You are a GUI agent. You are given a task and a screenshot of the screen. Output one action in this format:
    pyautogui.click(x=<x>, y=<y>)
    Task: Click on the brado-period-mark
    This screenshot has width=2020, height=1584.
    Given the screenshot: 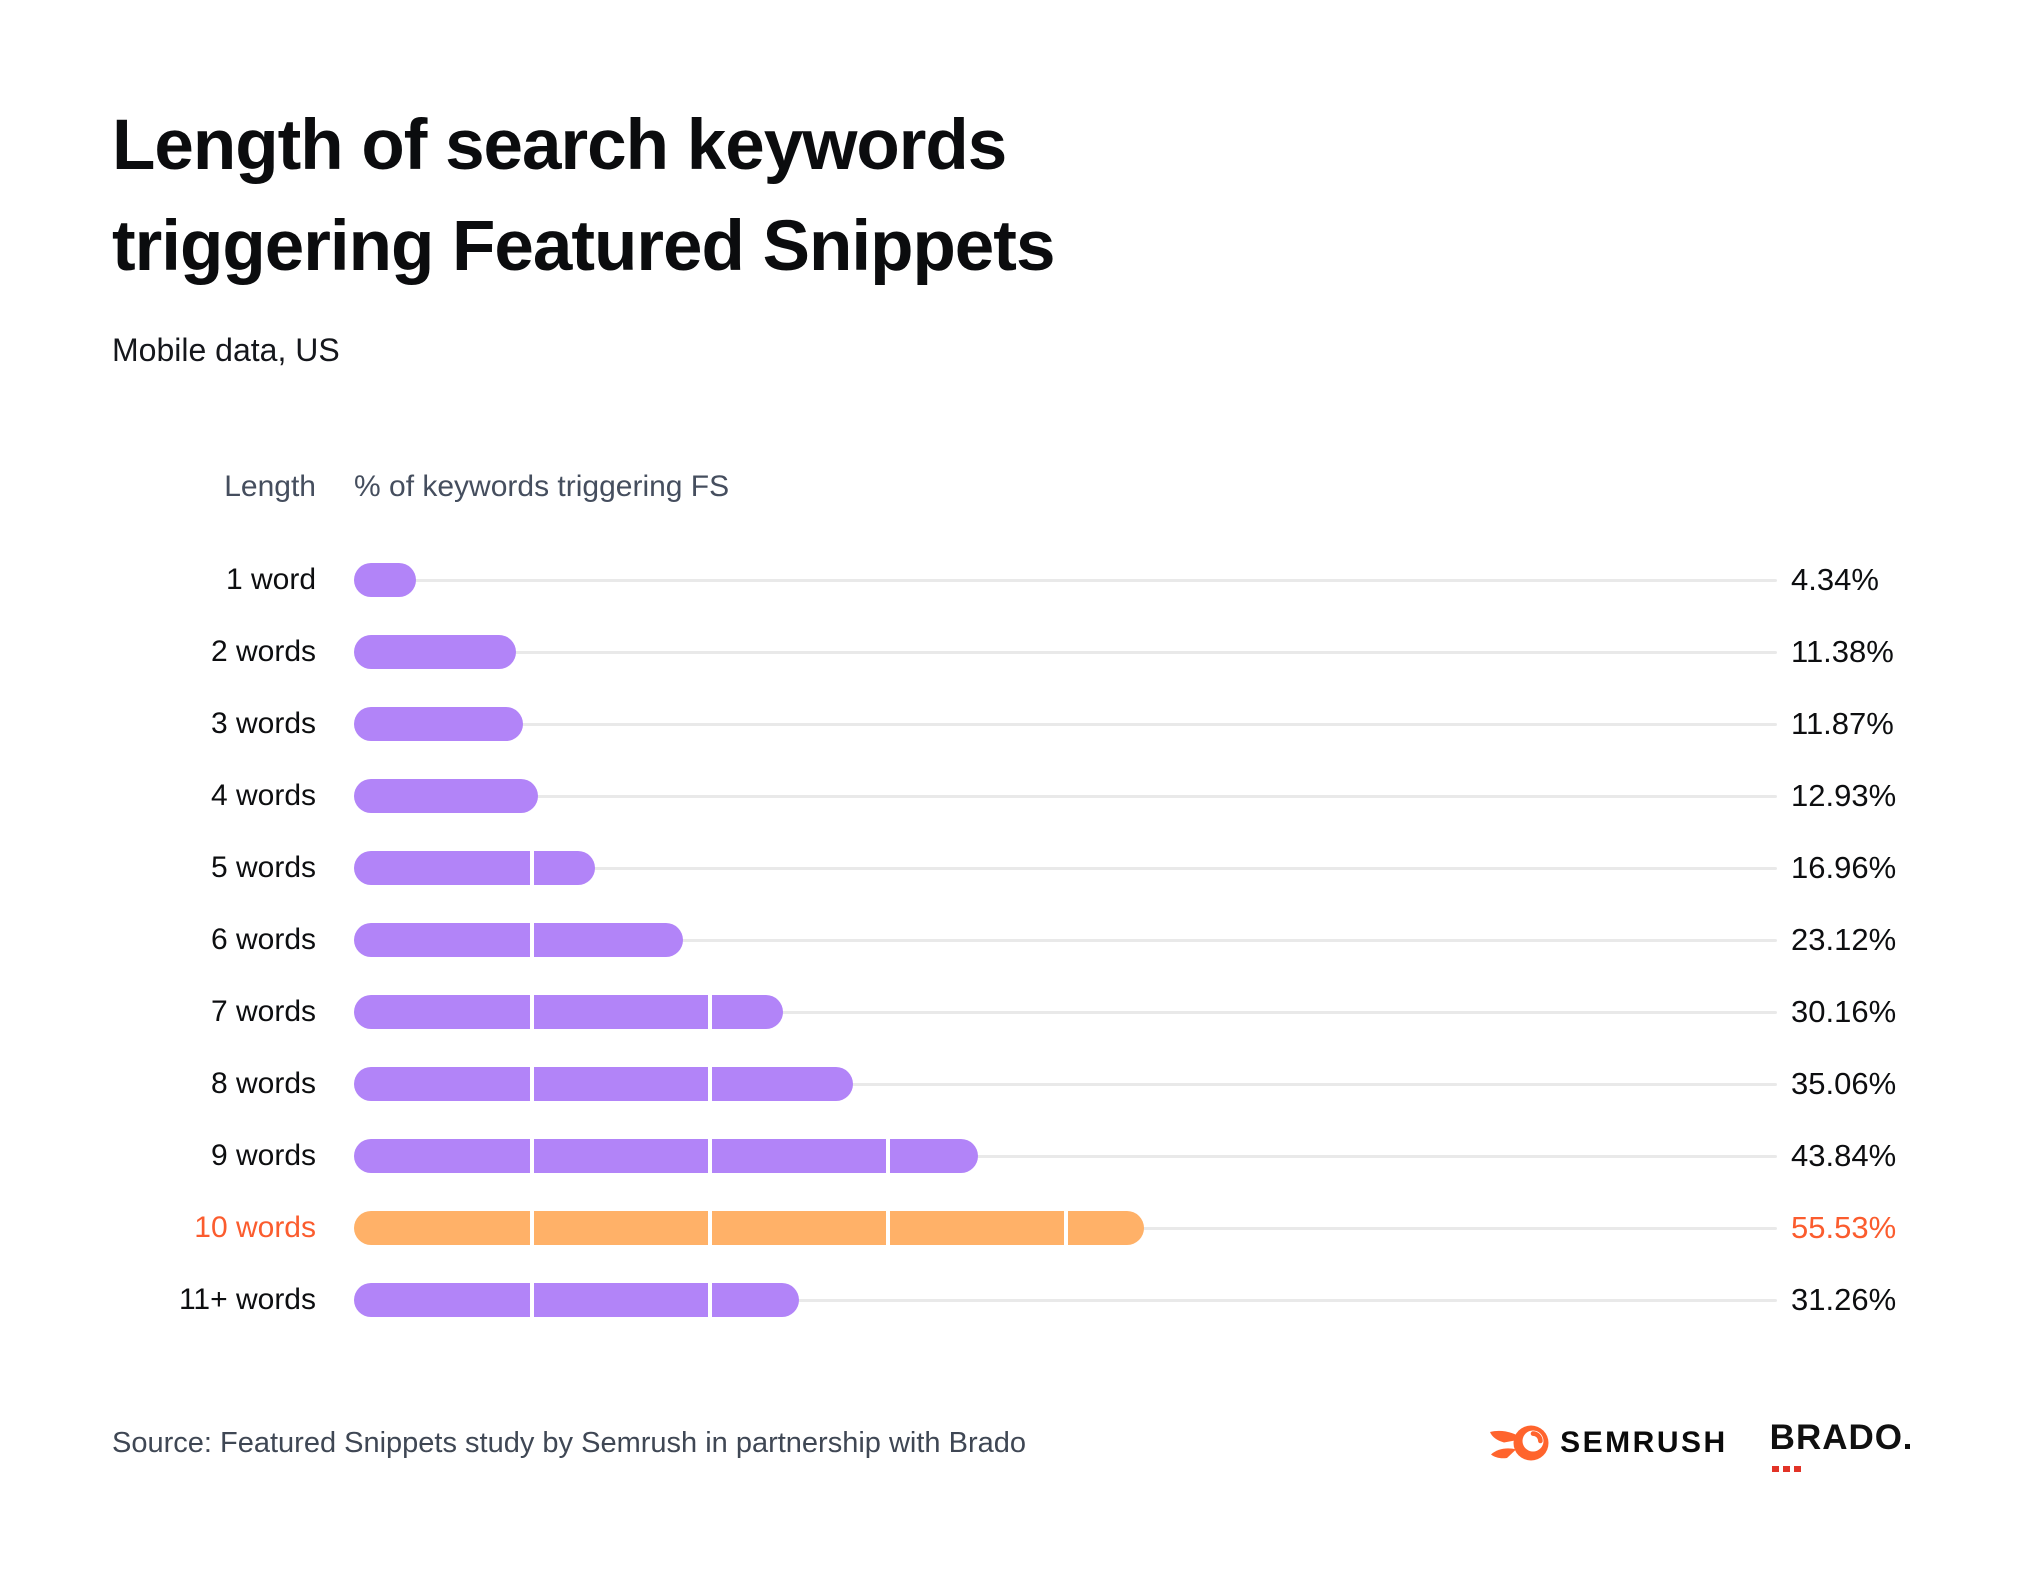 What is the action you would take?
    pyautogui.click(x=1907, y=1446)
    